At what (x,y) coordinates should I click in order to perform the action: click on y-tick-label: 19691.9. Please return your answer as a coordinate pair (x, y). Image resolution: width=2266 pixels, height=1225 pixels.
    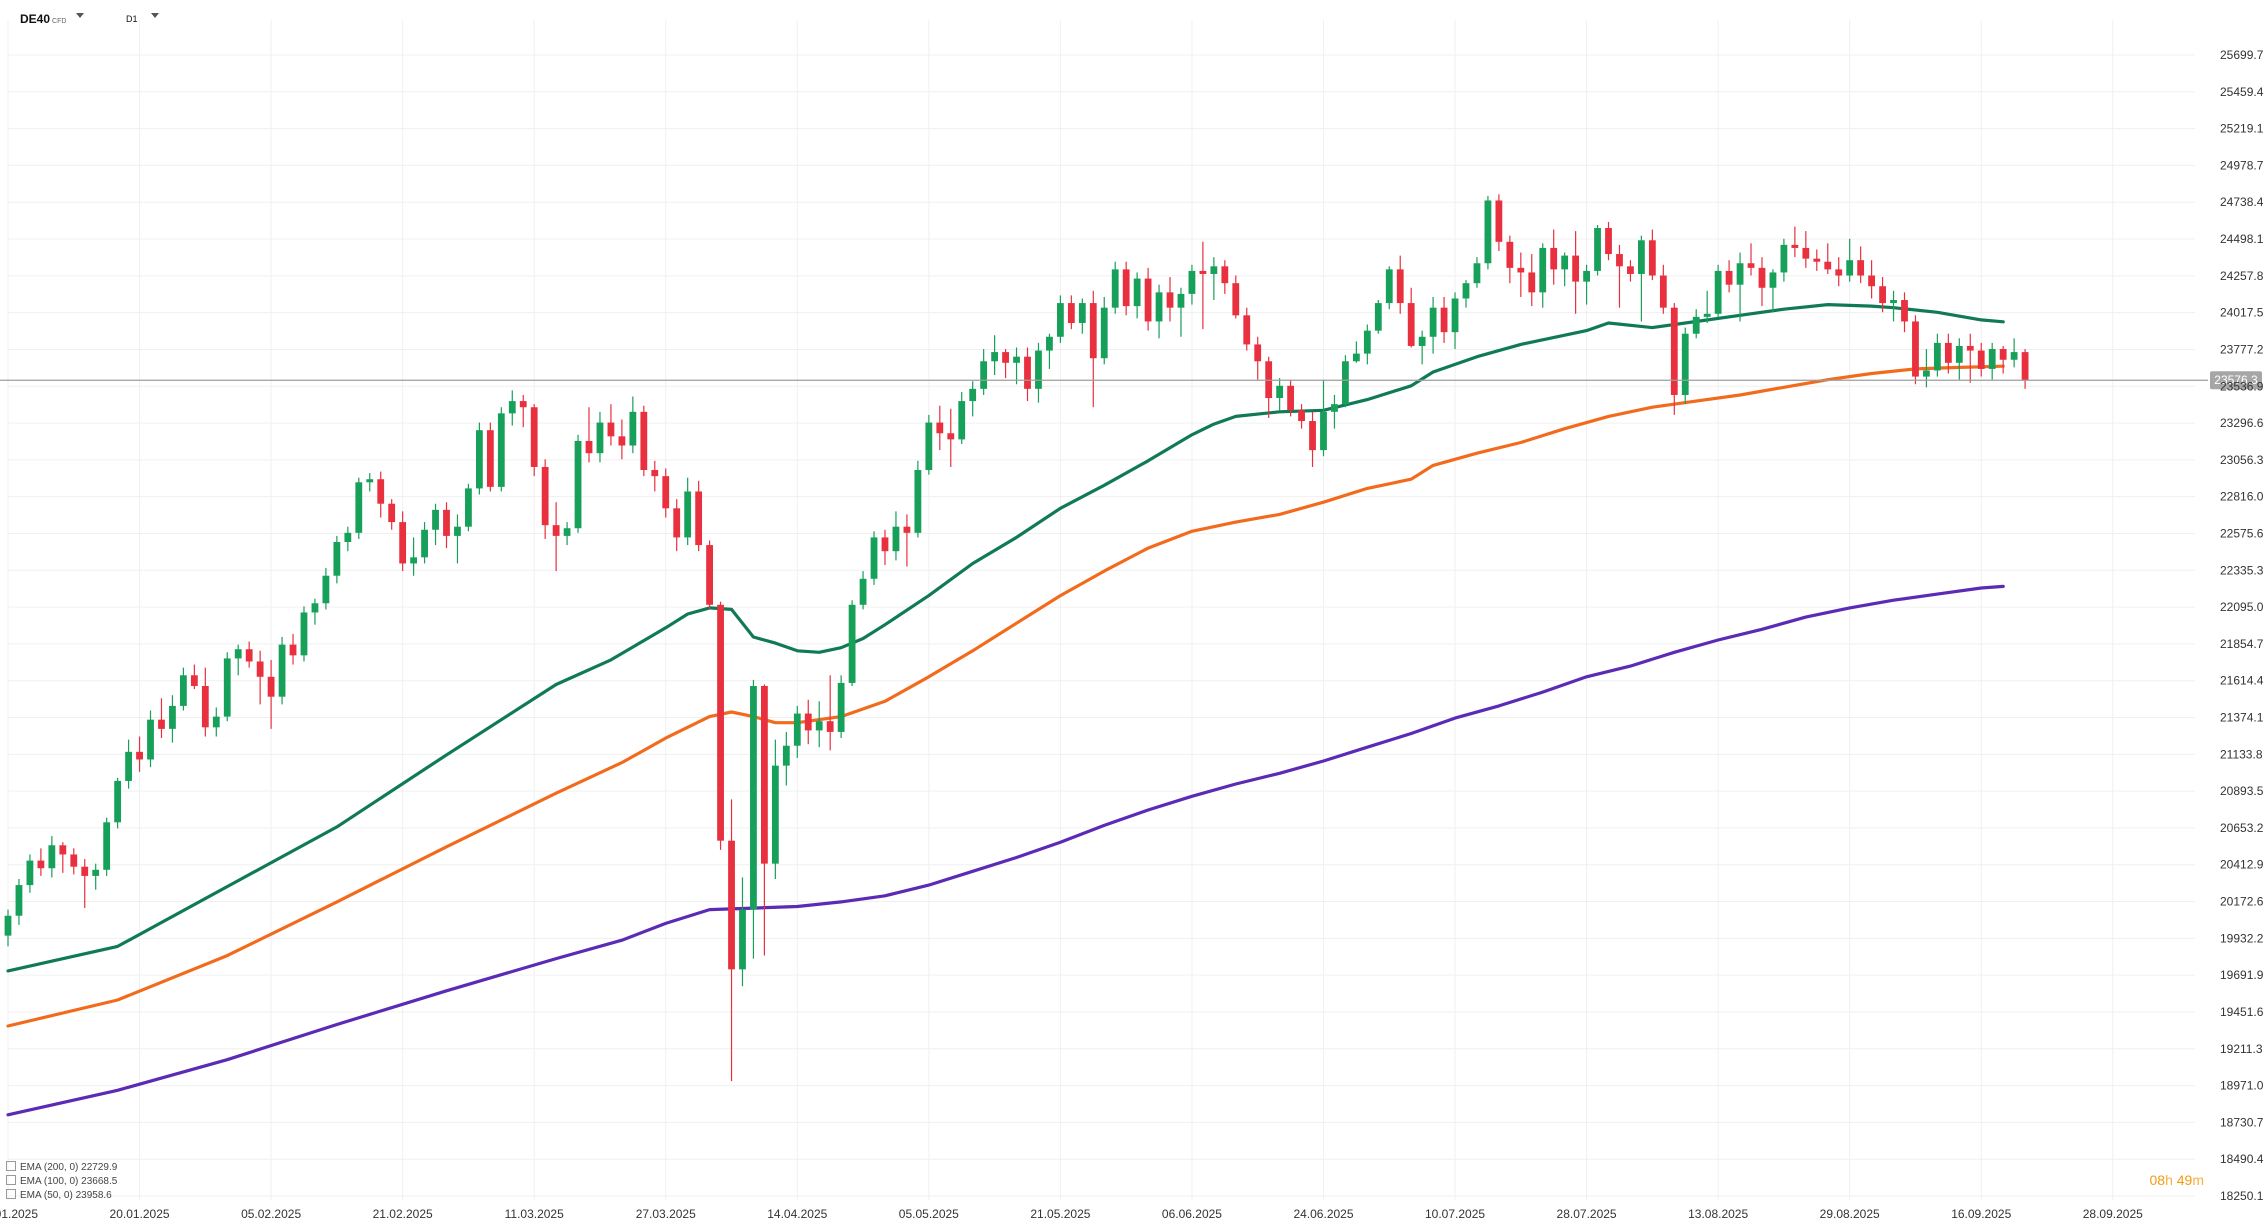
    Looking at the image, I should click on (2242, 975).